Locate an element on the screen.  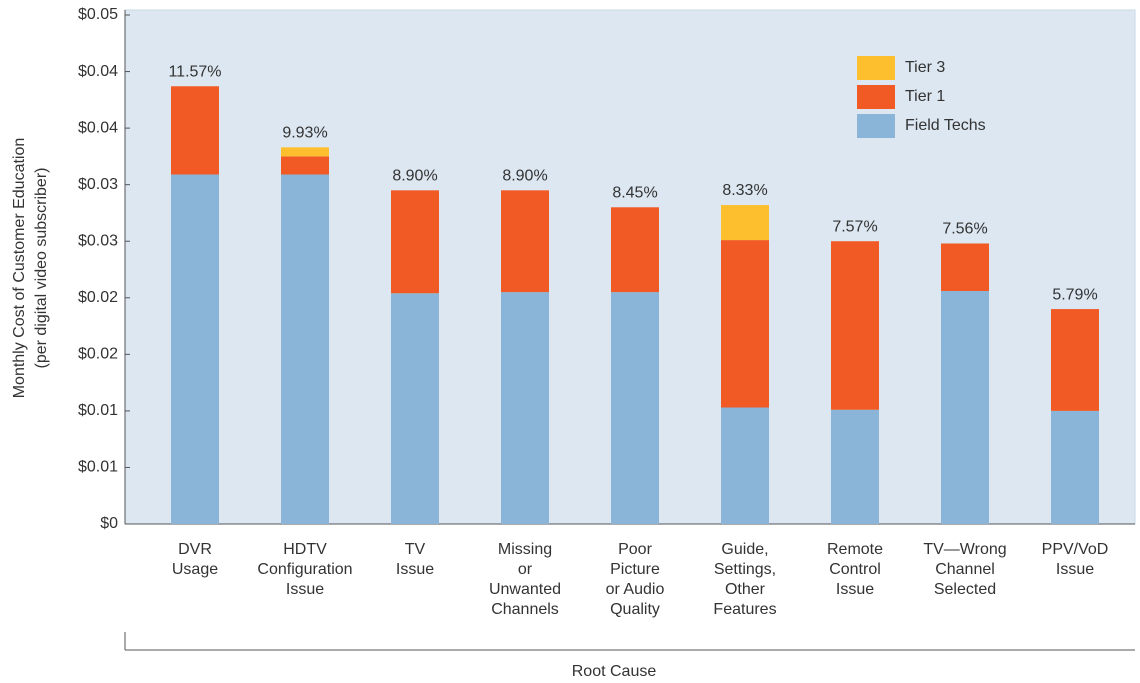
x-tick-label: Channel is located at coordinates (965, 569).